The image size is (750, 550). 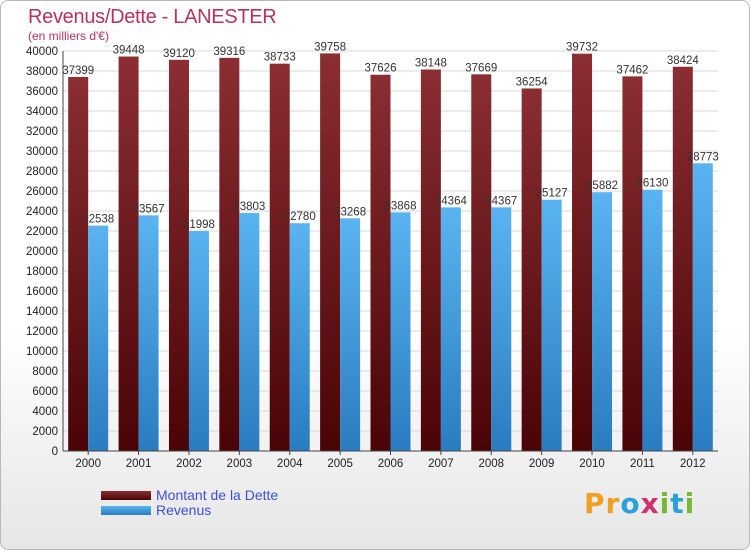 I want to click on logo-letter: r, so click(x=613, y=503).